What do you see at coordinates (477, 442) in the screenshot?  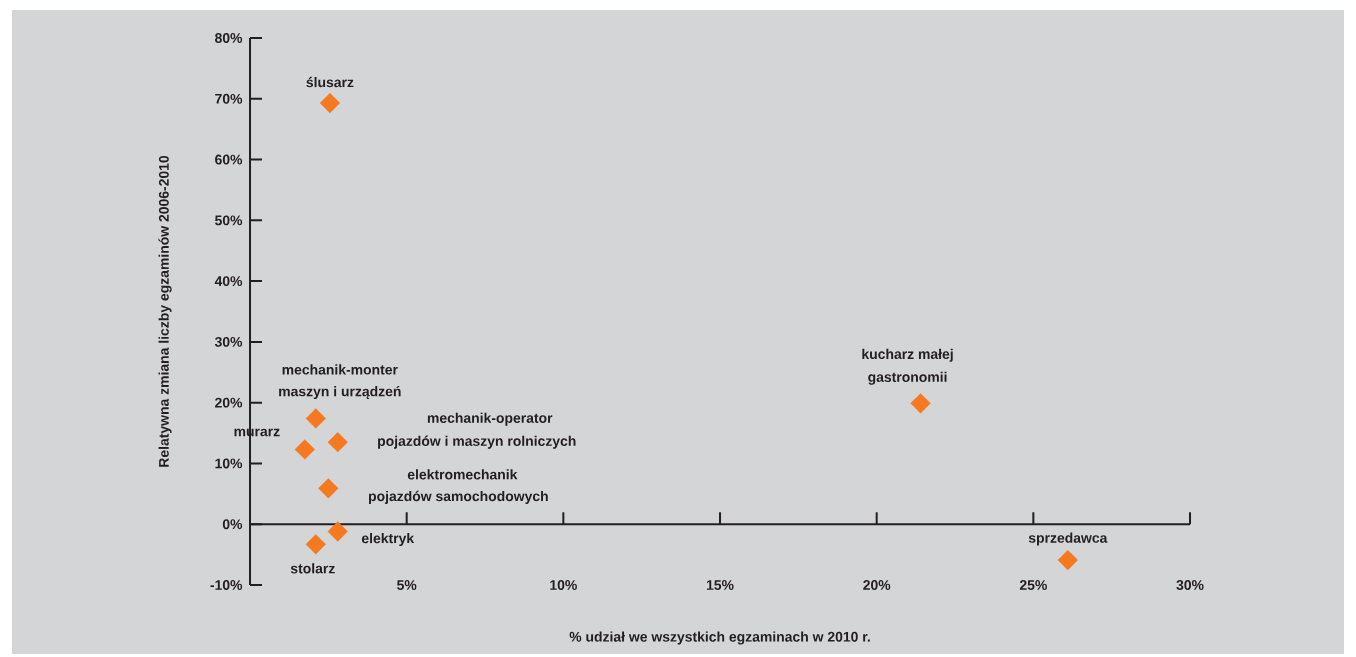 I see `annotation: pojazdów i maszyn rolniczych` at bounding box center [477, 442].